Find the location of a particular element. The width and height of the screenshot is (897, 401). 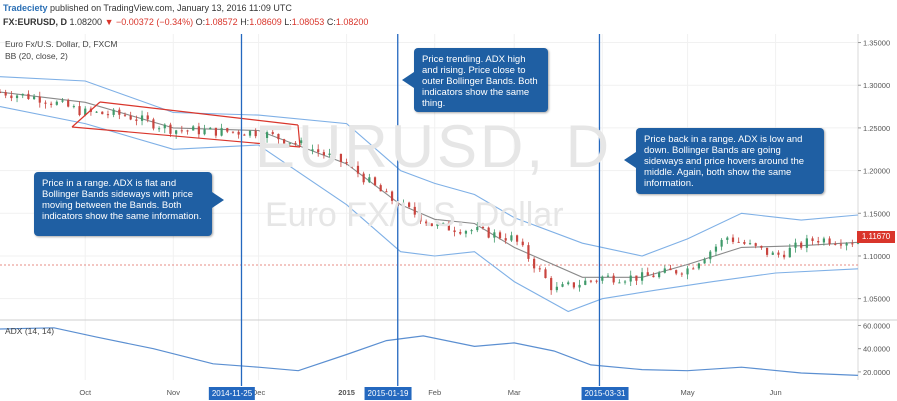

adx-tick-label: 20.0000 is located at coordinates (876, 372).